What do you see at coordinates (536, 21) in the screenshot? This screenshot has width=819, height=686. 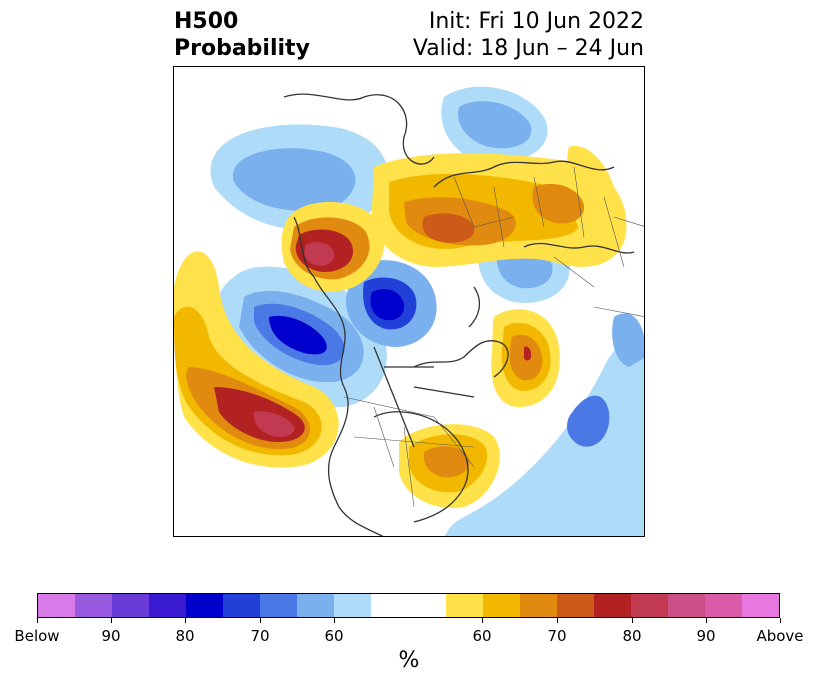 I see `init-date: Init: Fri 10 Jun 2022` at bounding box center [536, 21].